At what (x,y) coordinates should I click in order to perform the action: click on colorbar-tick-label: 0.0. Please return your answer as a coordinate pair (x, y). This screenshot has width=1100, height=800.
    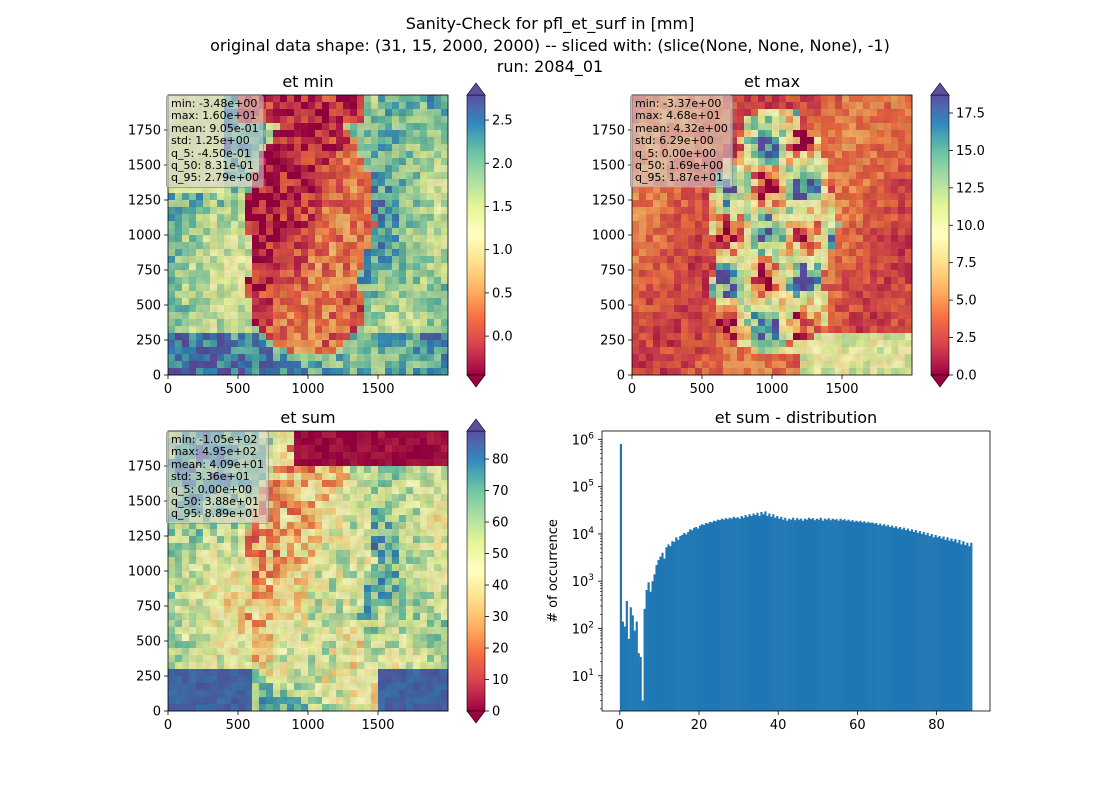
    Looking at the image, I should click on (502, 337).